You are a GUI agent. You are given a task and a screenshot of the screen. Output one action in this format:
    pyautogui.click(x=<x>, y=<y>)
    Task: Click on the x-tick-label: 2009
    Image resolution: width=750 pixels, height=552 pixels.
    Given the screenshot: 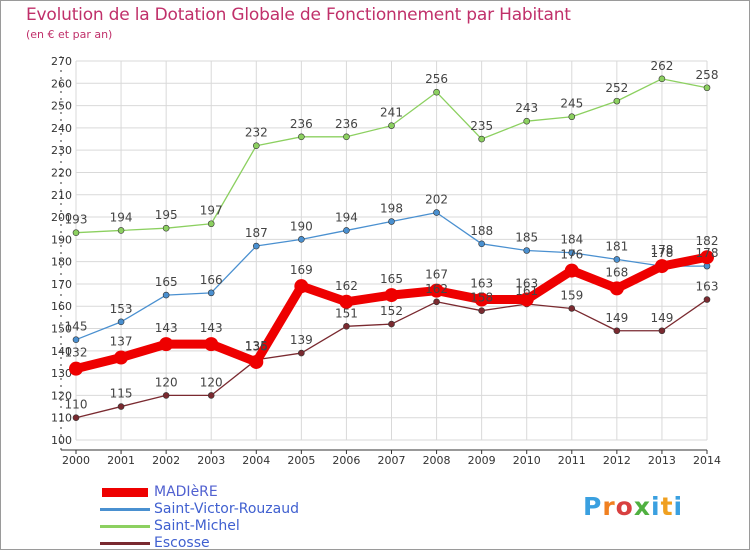 What is the action you would take?
    pyautogui.click(x=482, y=460)
    